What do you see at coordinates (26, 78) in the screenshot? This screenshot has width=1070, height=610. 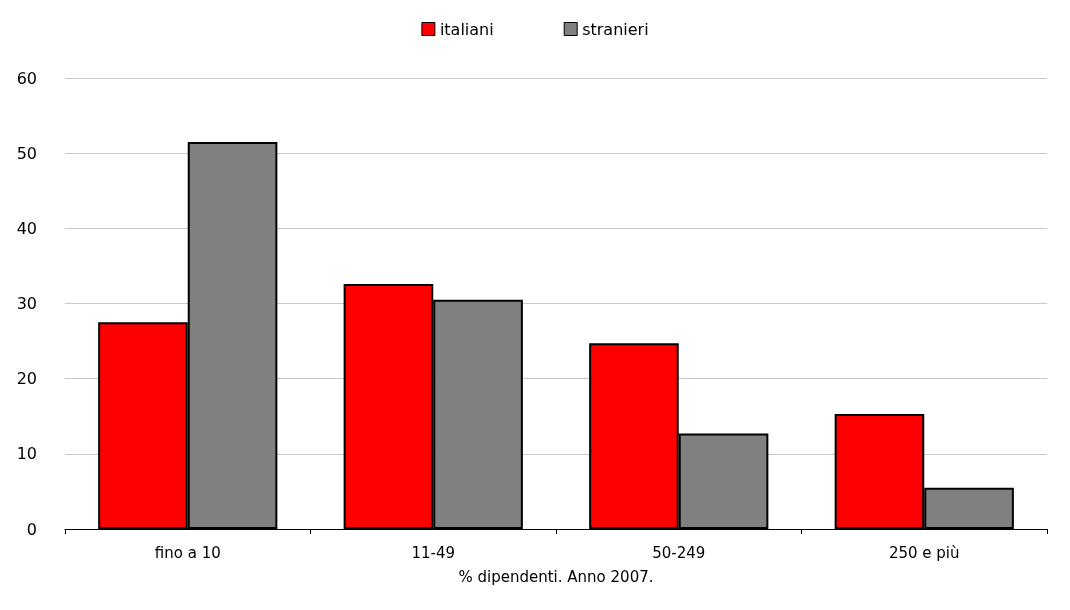 I see `y-tick-label: 60` at bounding box center [26, 78].